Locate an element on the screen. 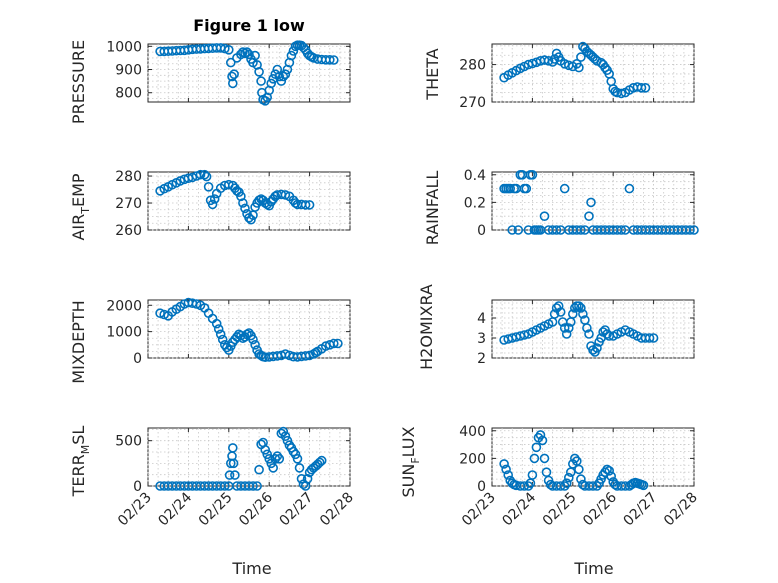 The image size is (778, 583). ylabel-terr-msl: TERRMSL is located at coordinates (80, 462).